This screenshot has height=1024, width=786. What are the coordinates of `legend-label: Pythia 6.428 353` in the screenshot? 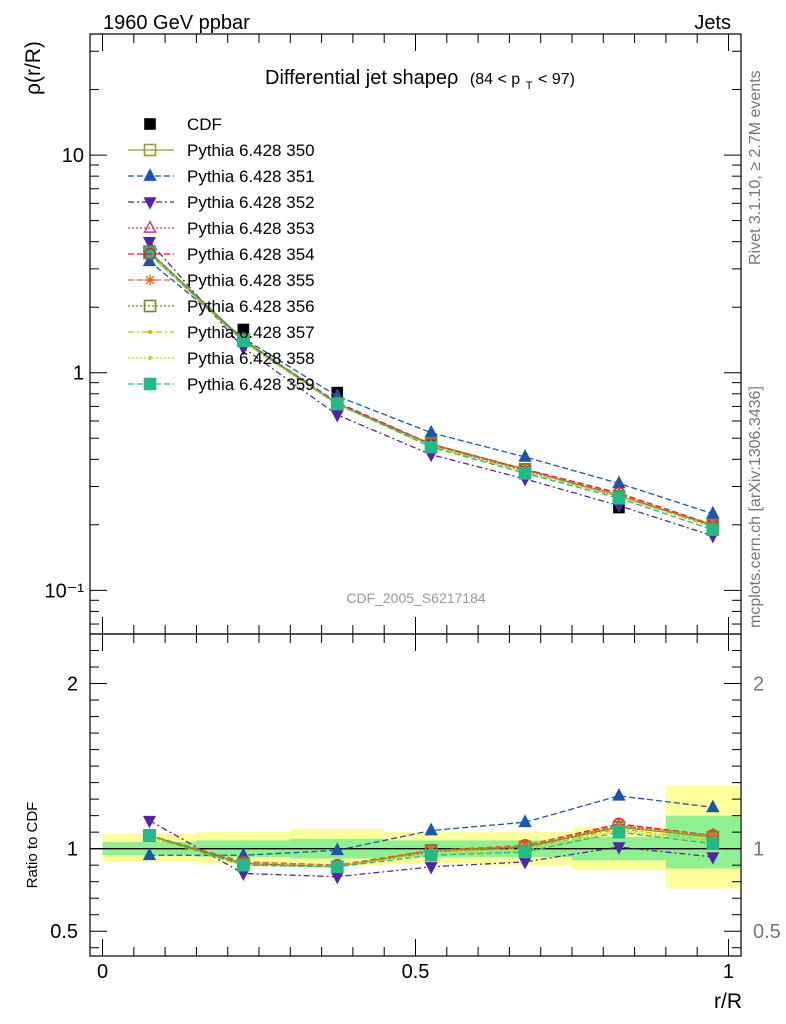 It's located at (251, 228).